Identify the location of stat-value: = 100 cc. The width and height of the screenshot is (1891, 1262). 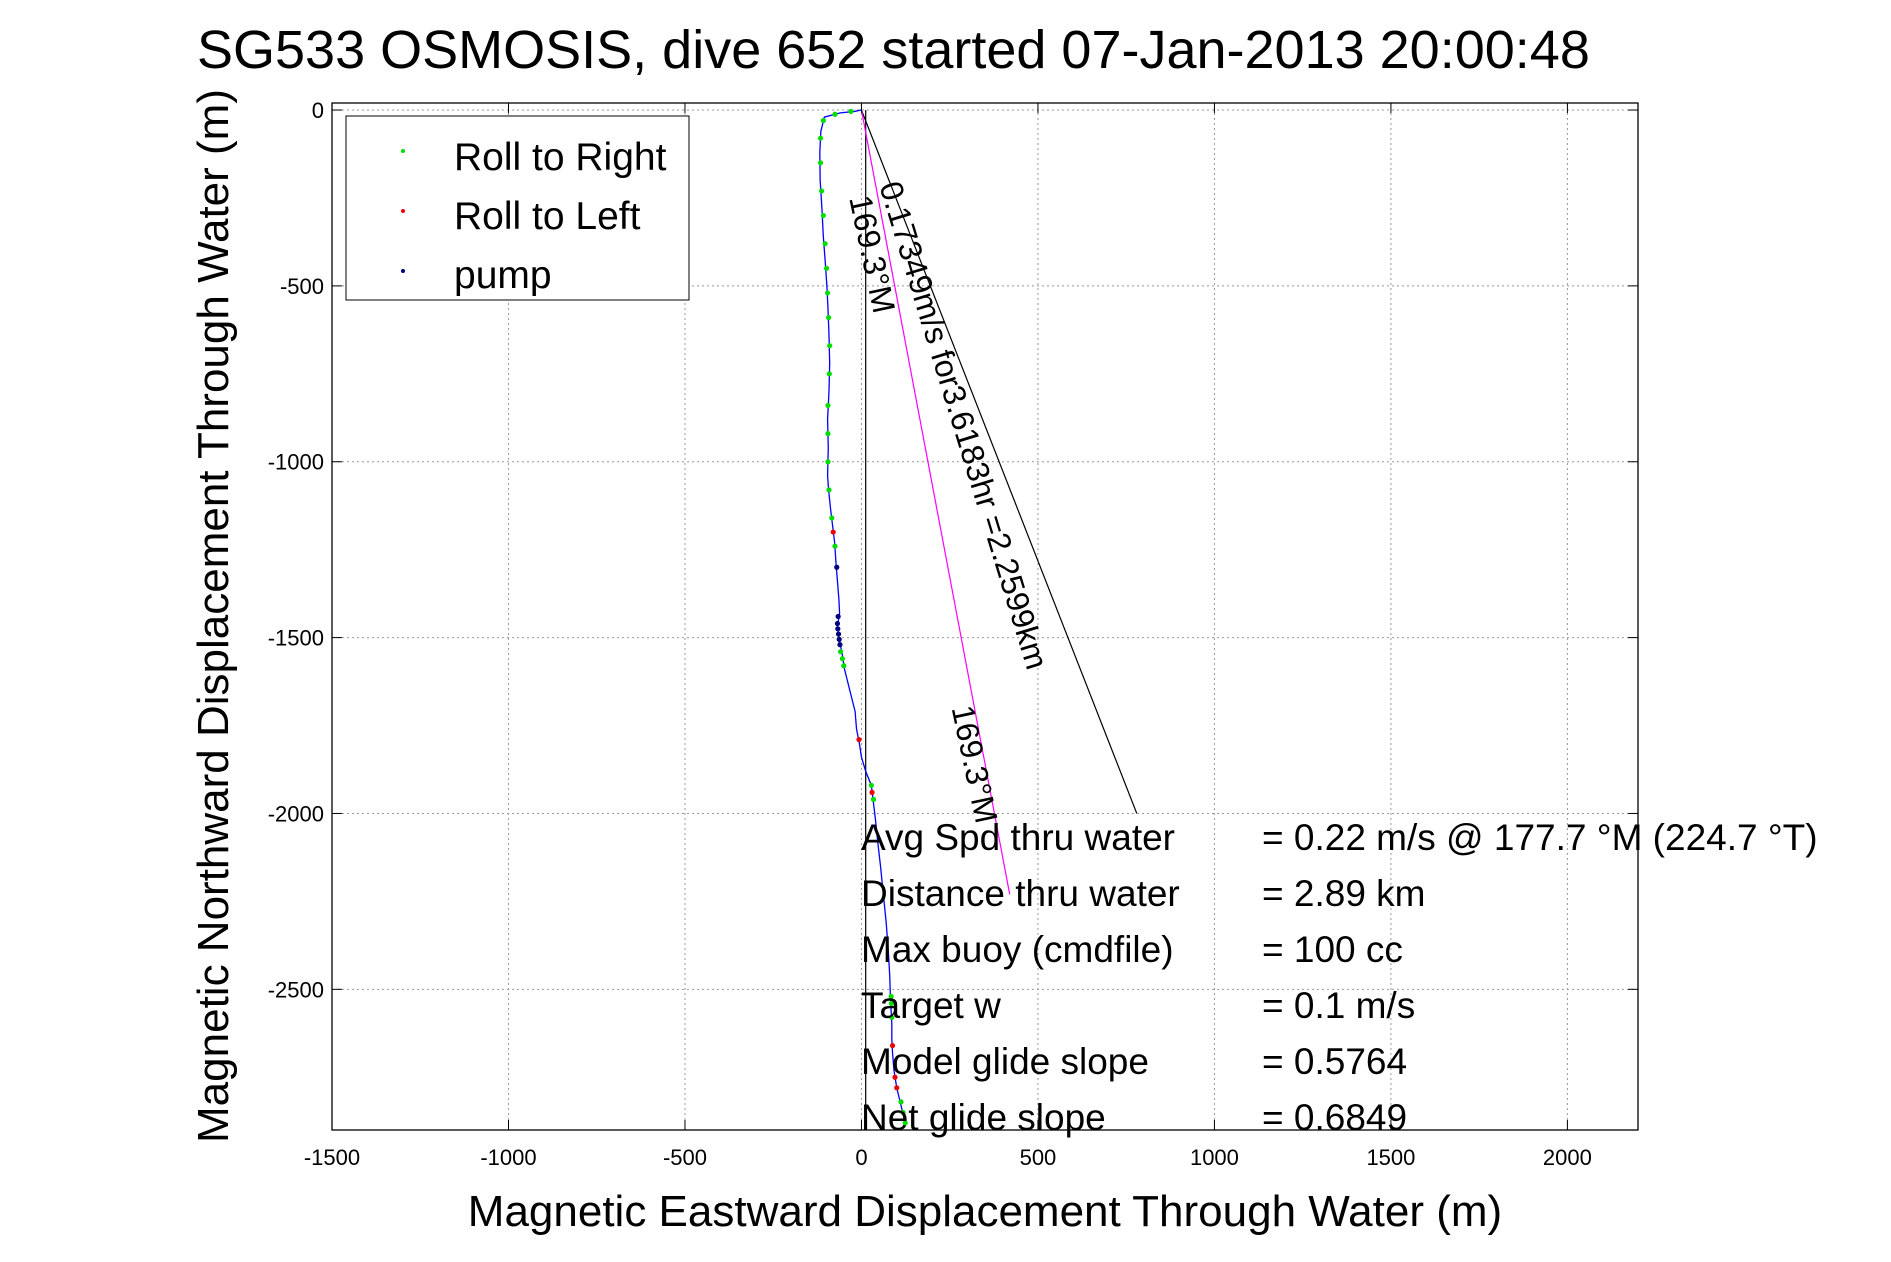
(1332, 949).